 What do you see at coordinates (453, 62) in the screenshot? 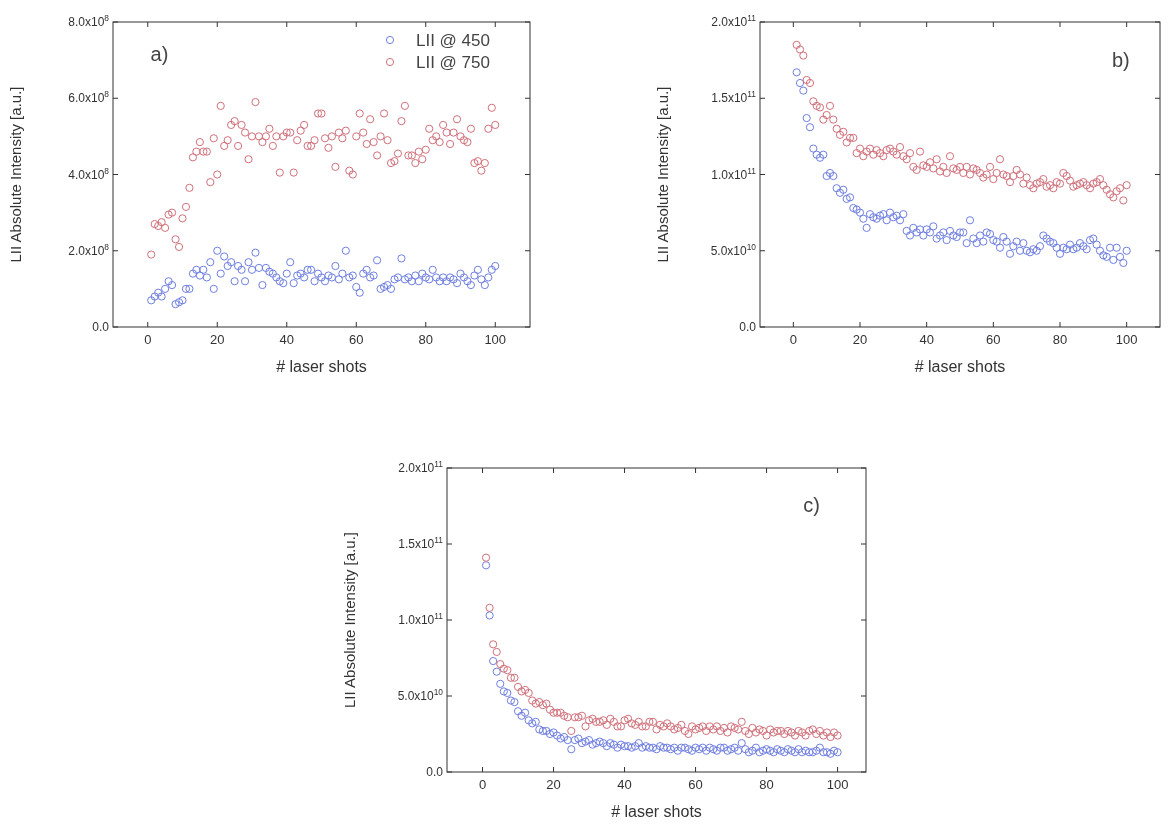
I see `legend-label: LII @ 750` at bounding box center [453, 62].